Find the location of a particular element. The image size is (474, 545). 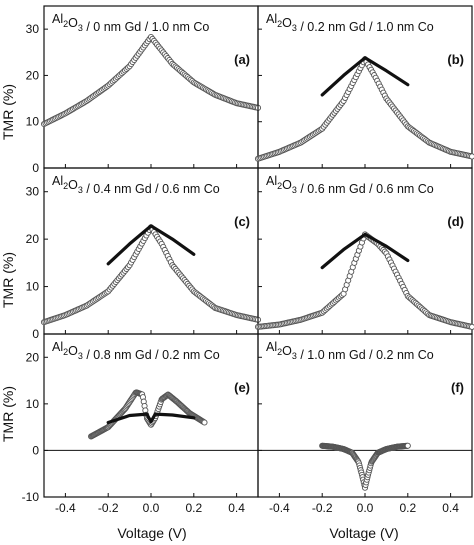

panel-title: Al2O3 / 0.6 nm Gd / 0.6 nm Co is located at coordinates (350, 185).